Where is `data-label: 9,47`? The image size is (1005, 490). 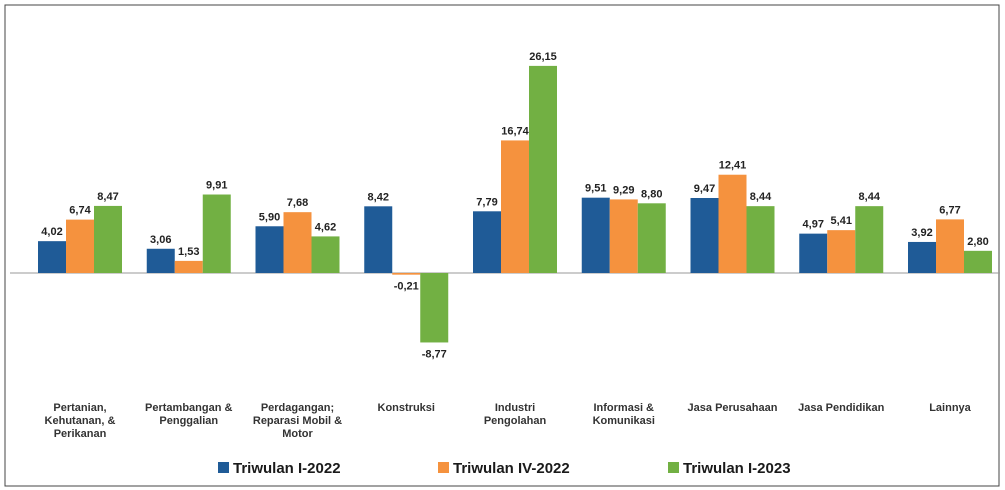 data-label: 9,47 is located at coordinates (704, 189).